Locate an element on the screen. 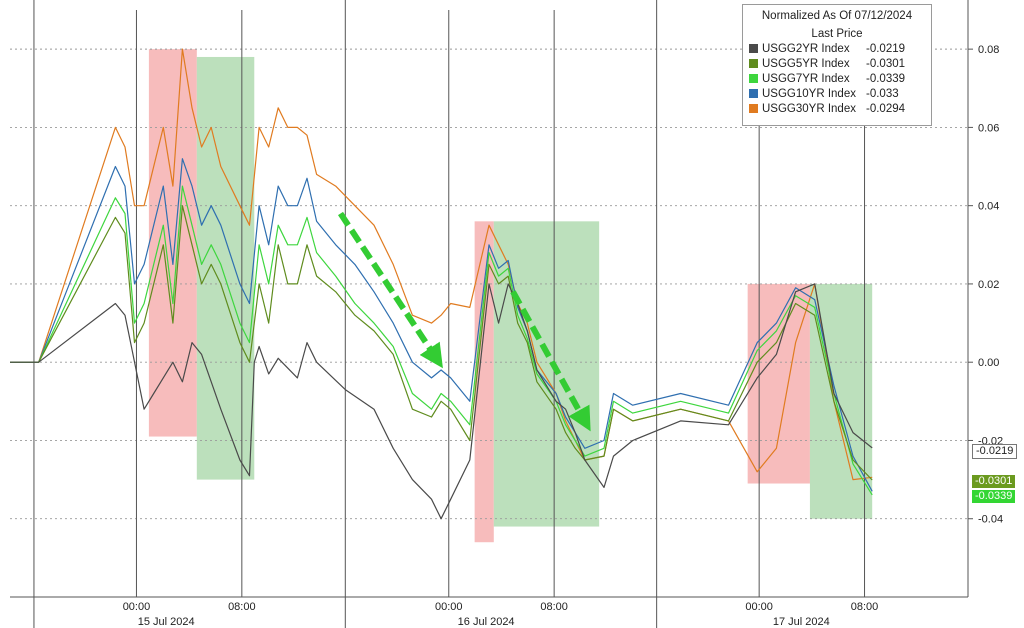  legend-entry: USGG10YR Index -0.033 is located at coordinates (837, 93).